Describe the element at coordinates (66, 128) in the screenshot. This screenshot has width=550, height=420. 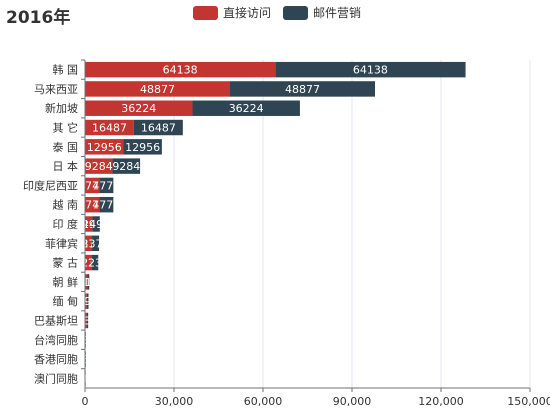
I see `y-category-label: 其 它` at that location.